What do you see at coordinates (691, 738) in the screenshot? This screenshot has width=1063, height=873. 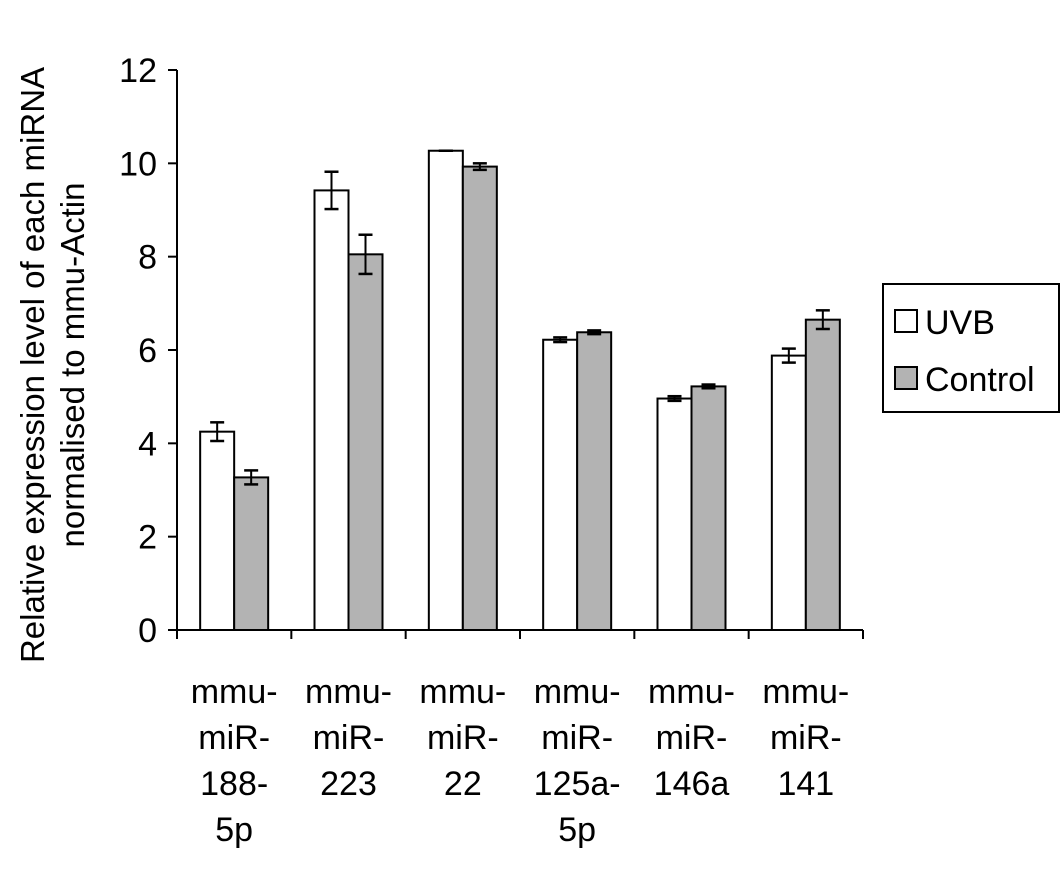 I see `x-category-label: mmu-miR-146a` at bounding box center [691, 738].